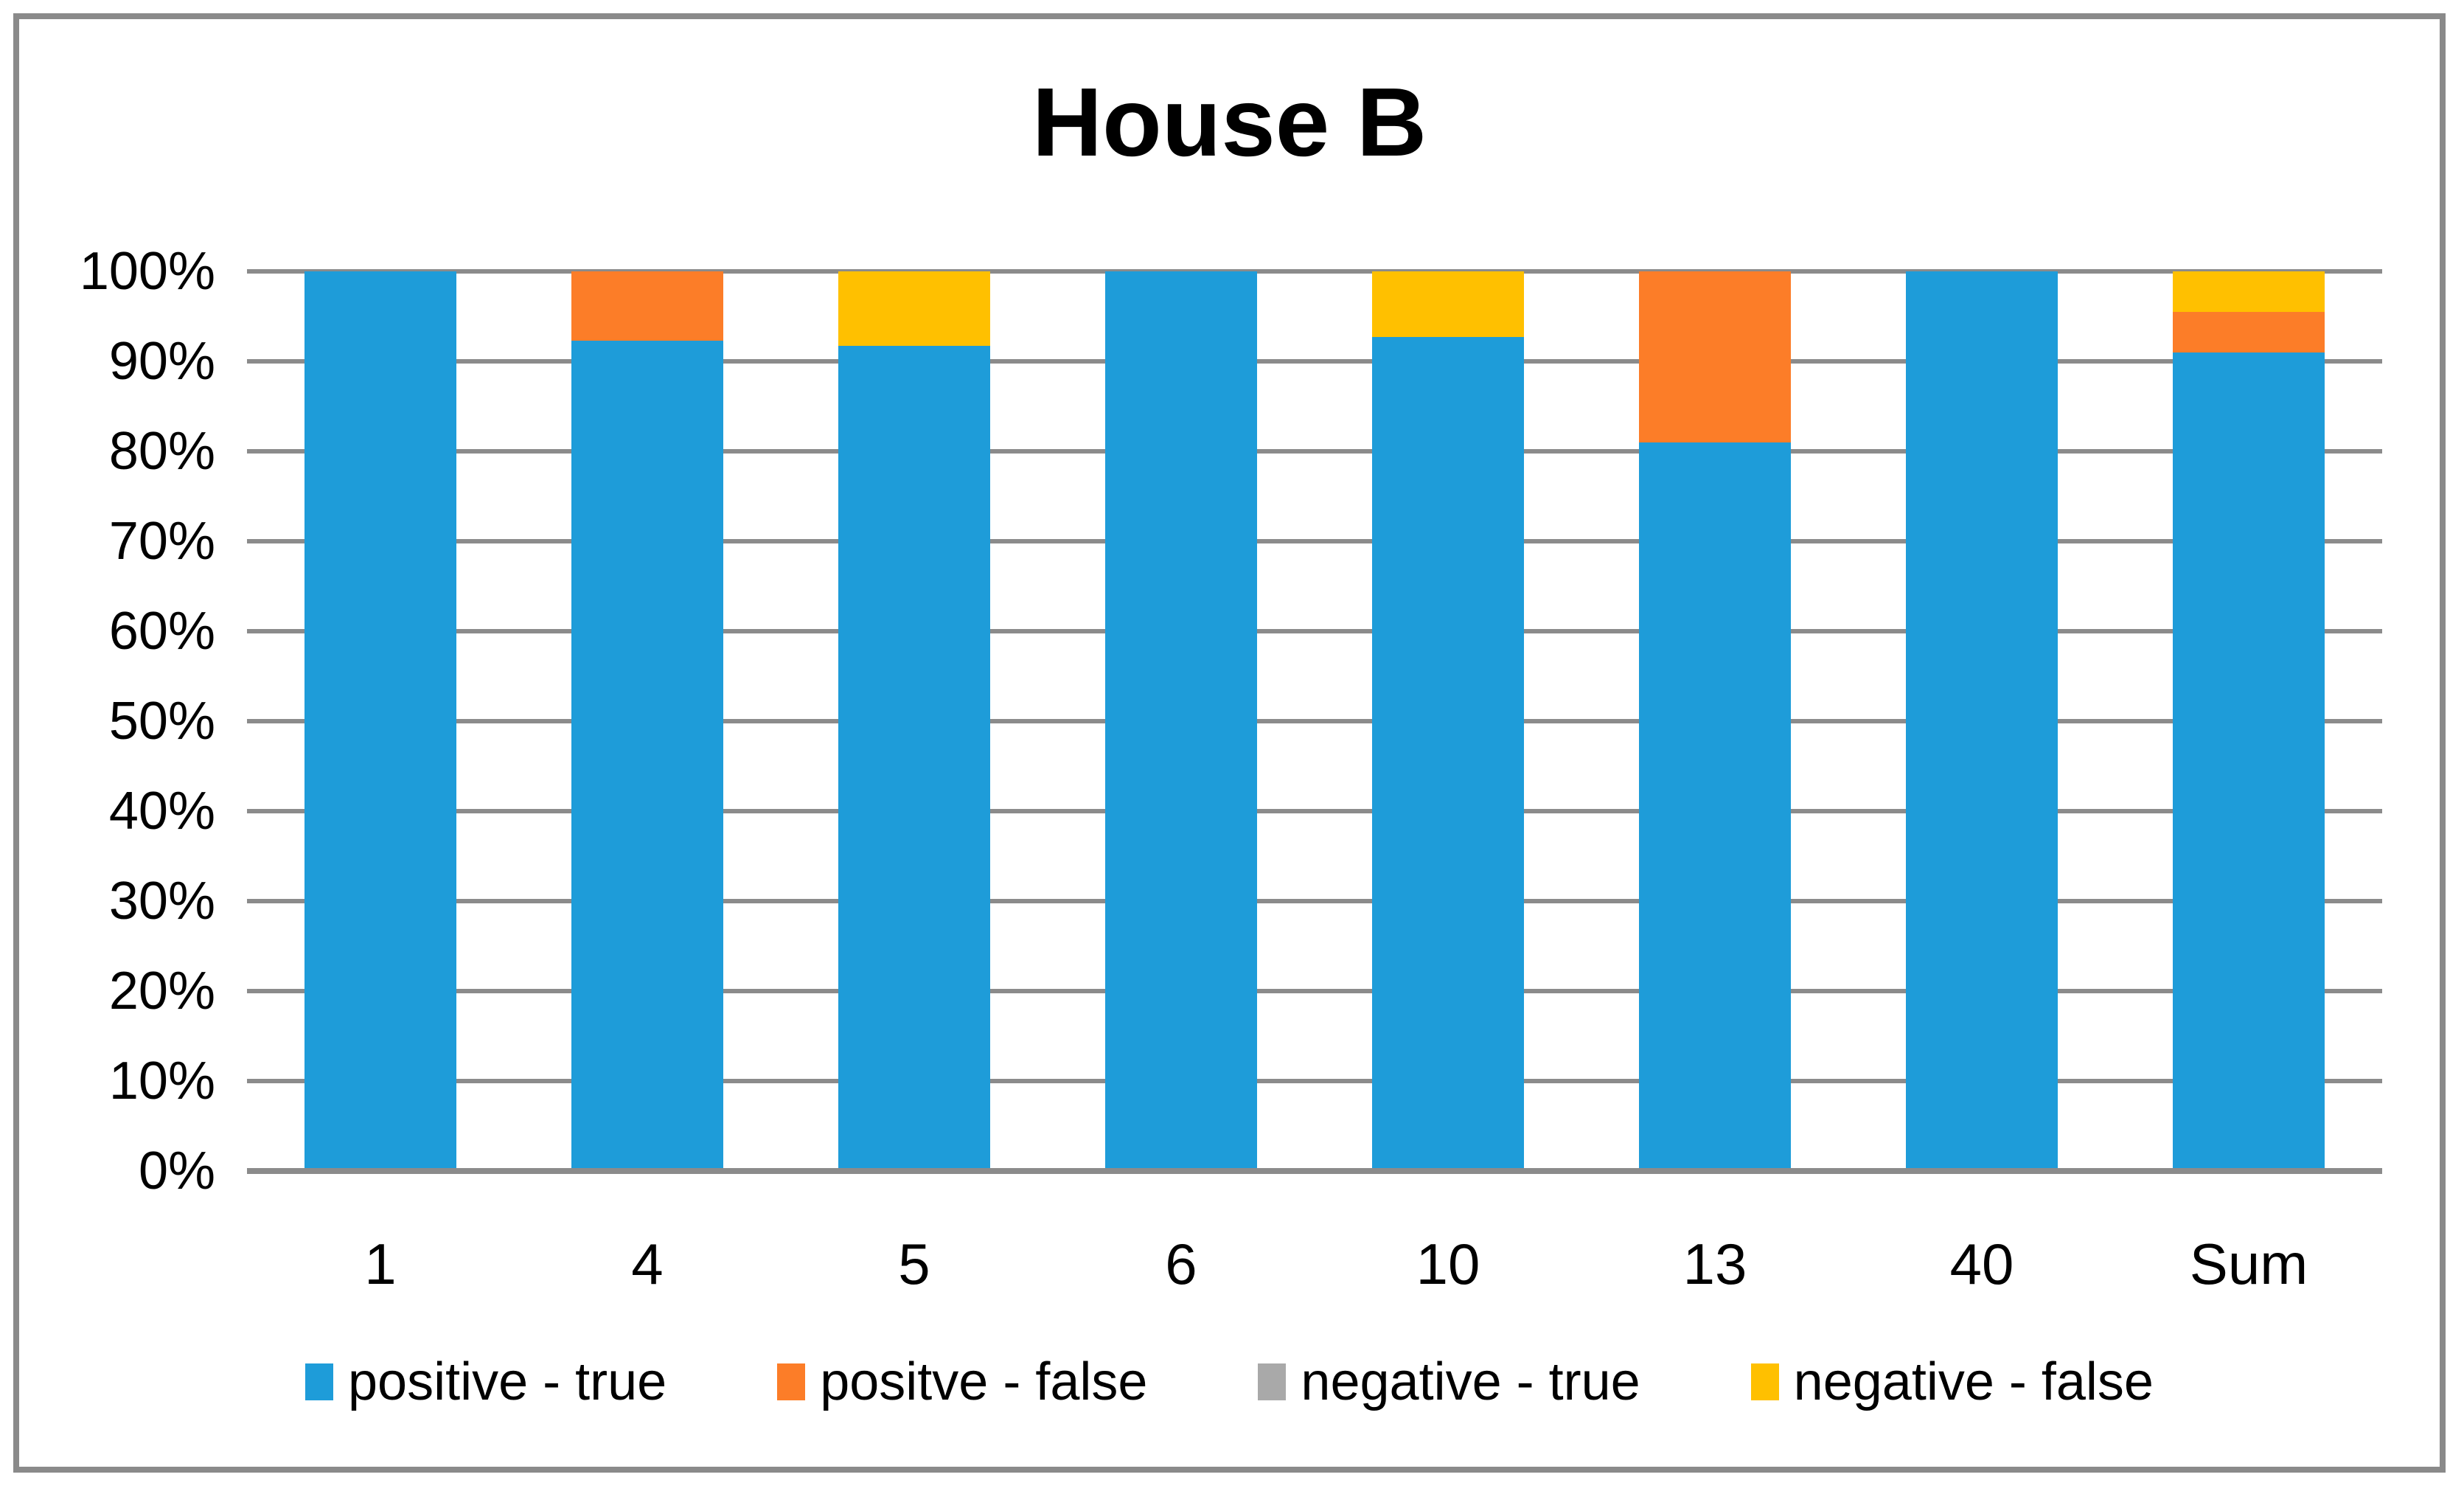 This screenshot has width=2464, height=1494. What do you see at coordinates (1973, 1381) in the screenshot?
I see `legend-label: negative - false` at bounding box center [1973, 1381].